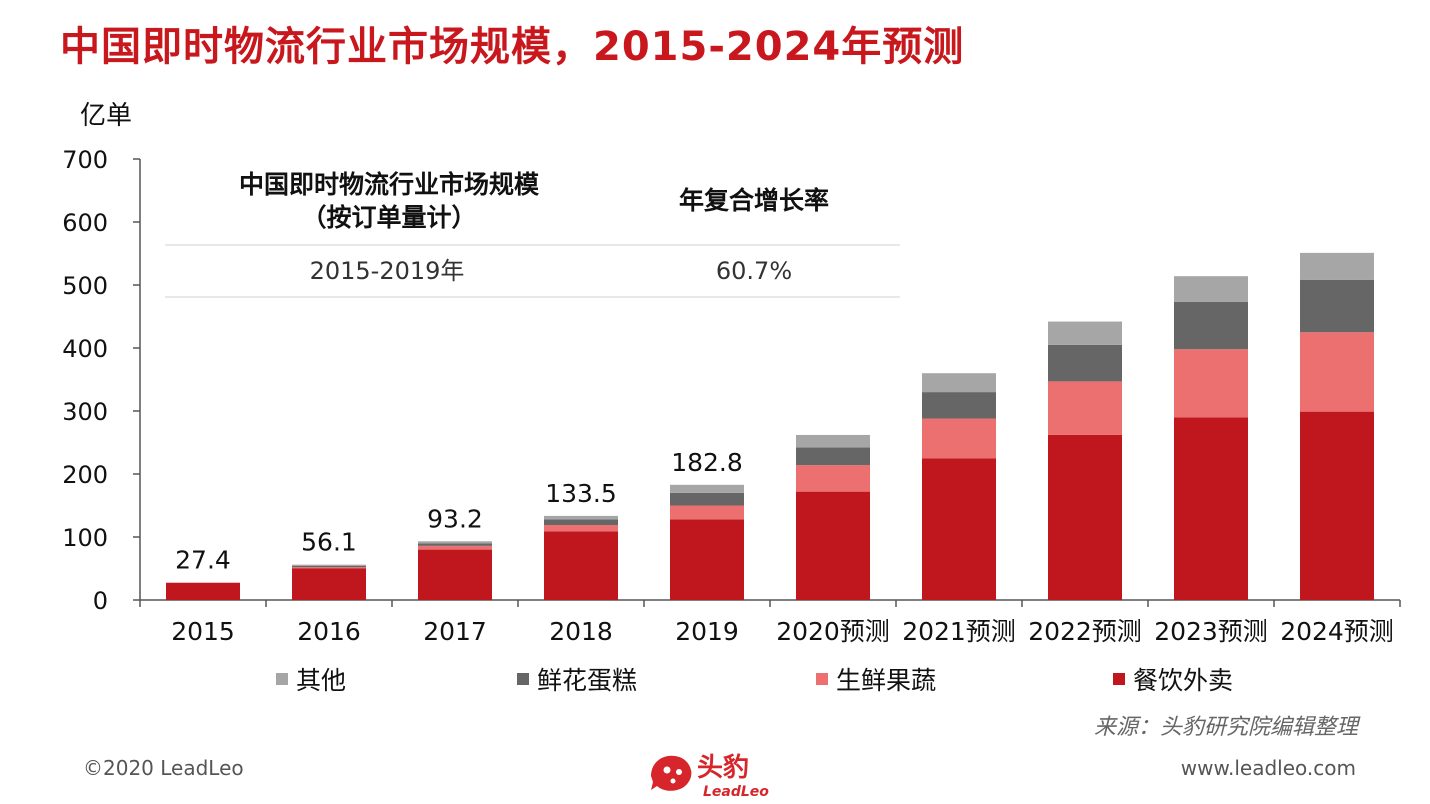 The height and width of the screenshot is (804, 1430). What do you see at coordinates (321, 680) in the screenshot?
I see `legend-label: 其他` at bounding box center [321, 680].